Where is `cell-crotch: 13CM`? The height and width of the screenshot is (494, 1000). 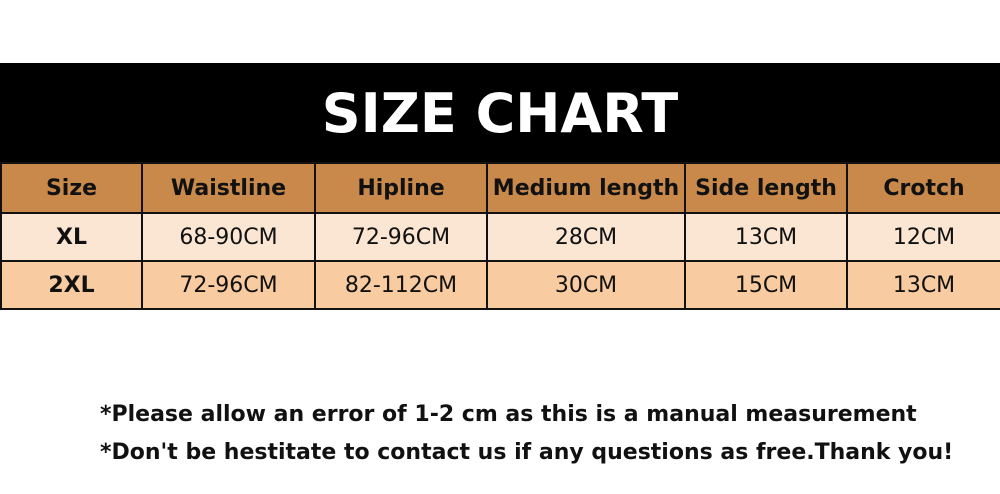
cell-crotch: 13CM is located at coordinates (923, 285).